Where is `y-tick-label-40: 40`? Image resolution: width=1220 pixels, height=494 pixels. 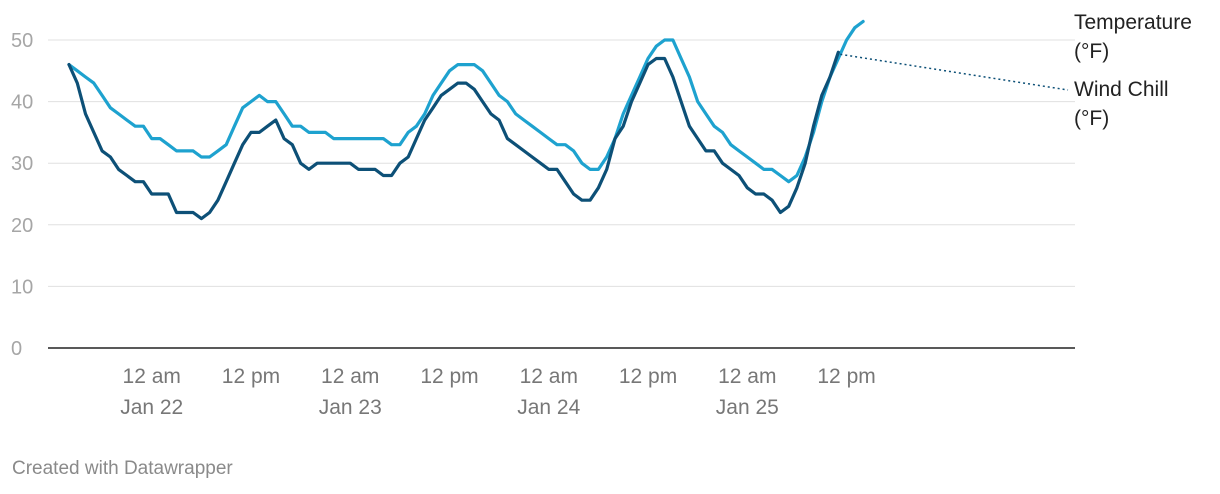
y-tick-label-40: 40 is located at coordinates (22, 103).